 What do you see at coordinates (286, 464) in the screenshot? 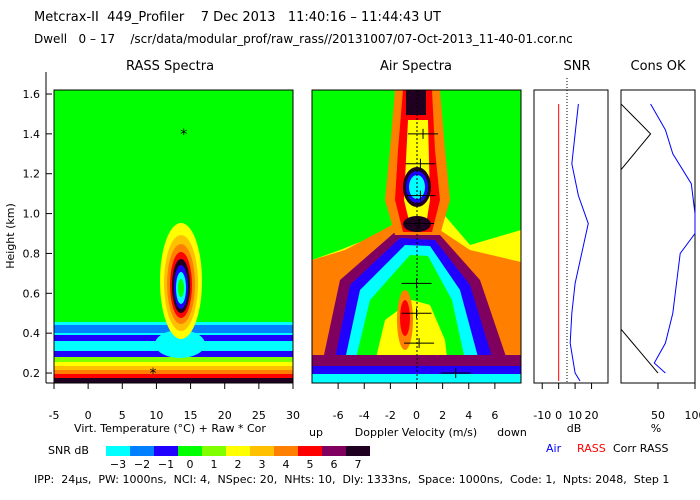
I see `colorbar-tick-label: 4` at bounding box center [286, 464].